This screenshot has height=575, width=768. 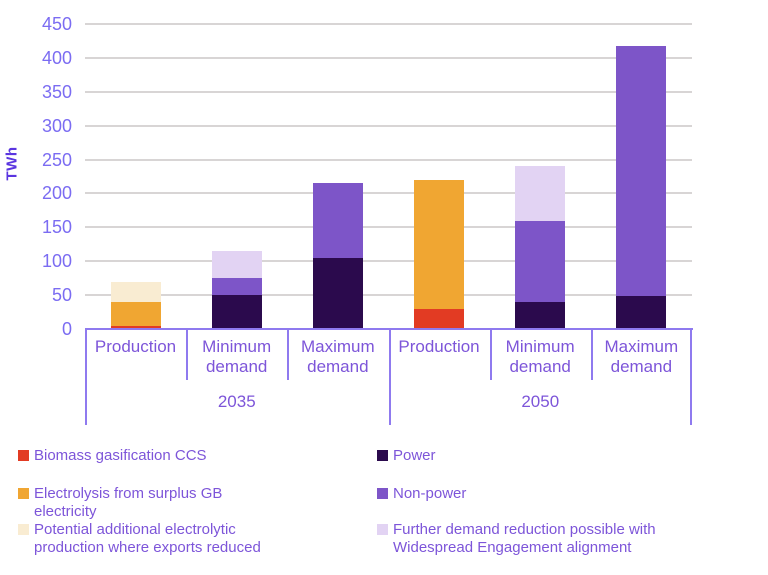 I want to click on legend-label: Electrolysis from surplus GB electricity, so click(x=128, y=502).